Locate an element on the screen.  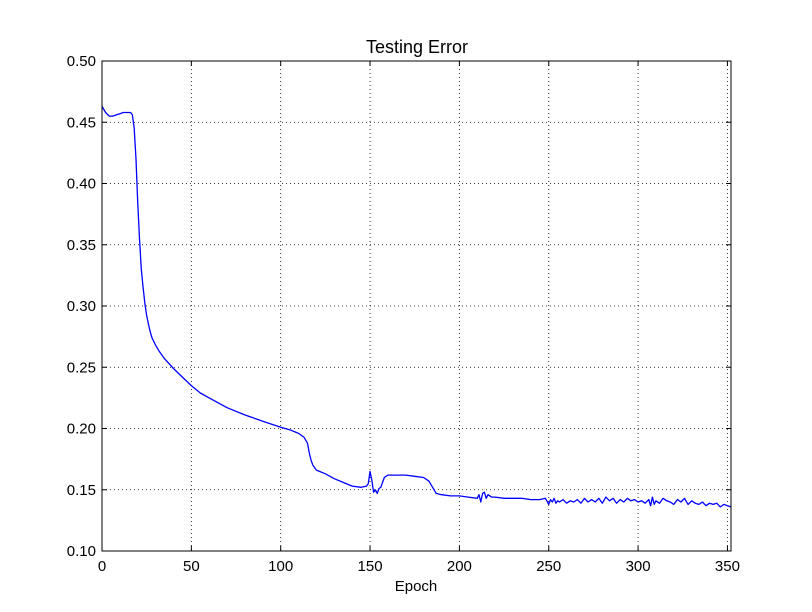
x-axis-label: Epoch is located at coordinates (416, 586).